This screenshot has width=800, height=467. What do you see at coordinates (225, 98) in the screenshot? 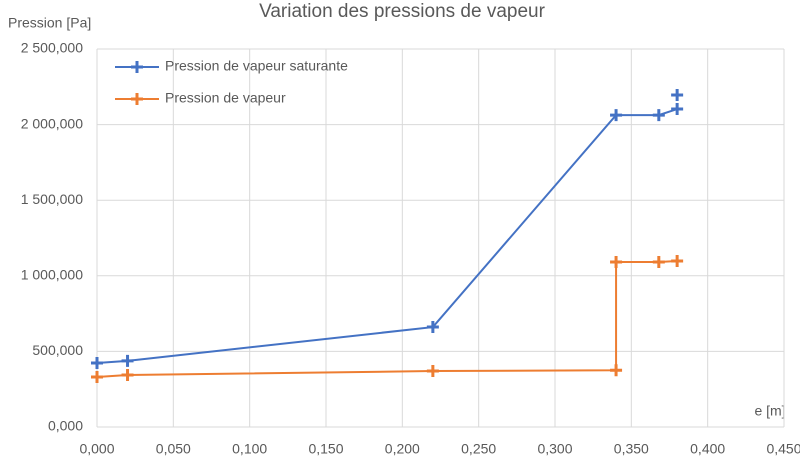
I see `legend-label: Pression de vapeur` at bounding box center [225, 98].